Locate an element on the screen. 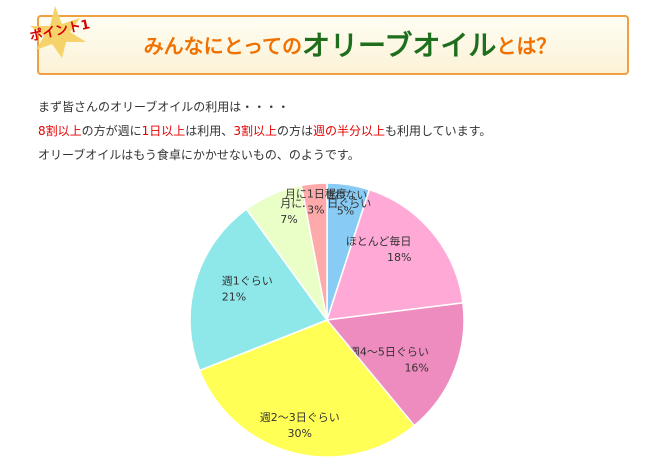  header-title: みんなにとってのオリーブオイルとは？ is located at coordinates (350, 45).